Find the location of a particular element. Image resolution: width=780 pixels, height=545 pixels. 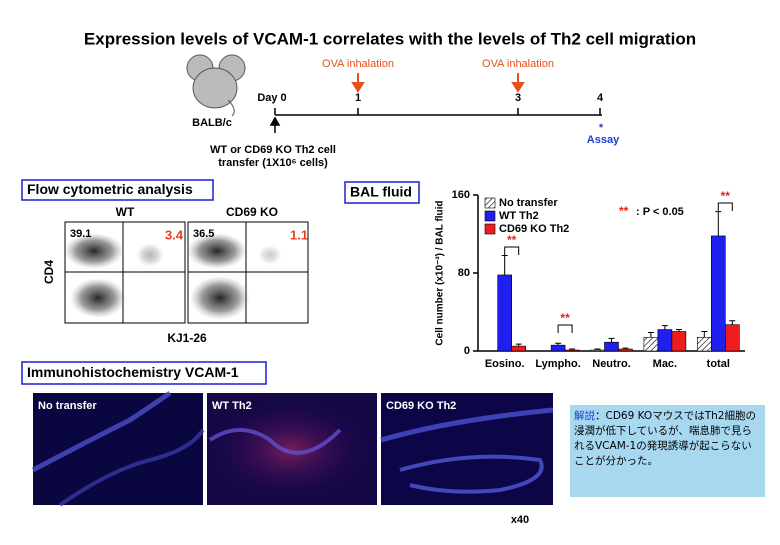

heading: Immunohistochemistry VCAM-1 is located at coordinates (133, 372).